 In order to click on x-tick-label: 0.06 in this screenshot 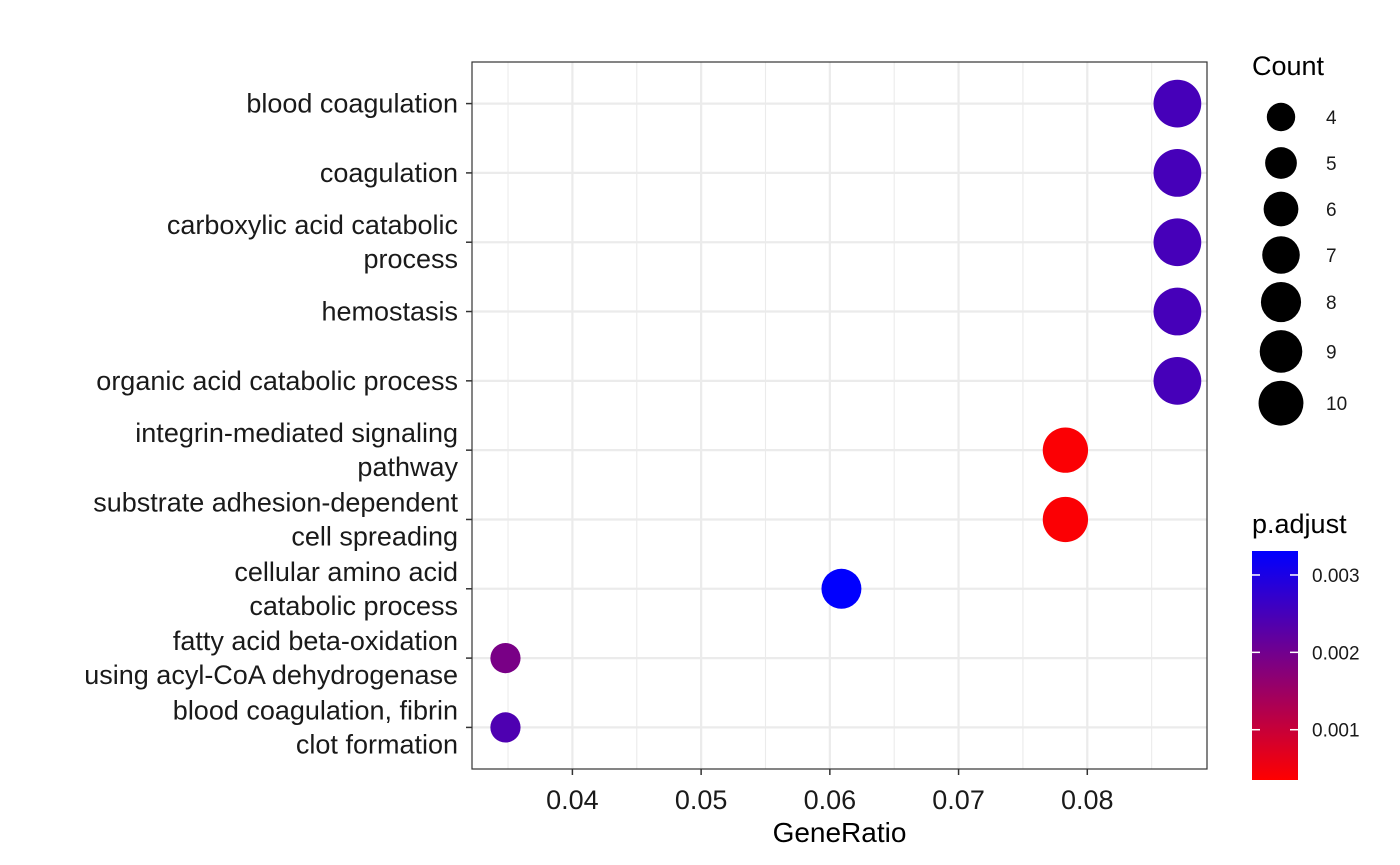, I will do `click(830, 800)`.